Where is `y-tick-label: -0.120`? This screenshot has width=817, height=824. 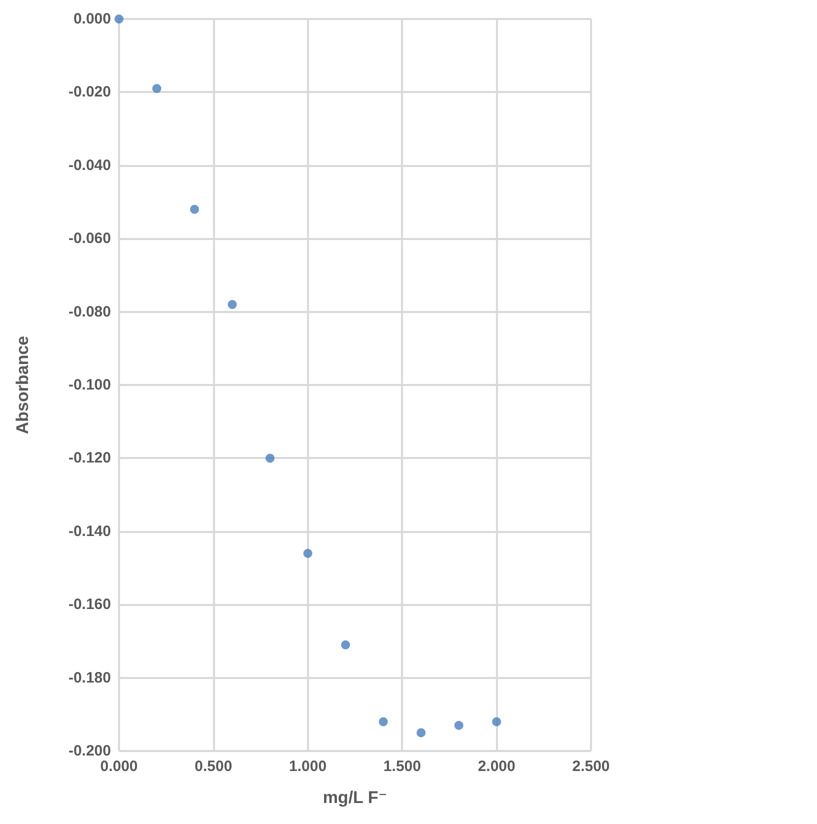 y-tick-label: -0.120 is located at coordinates (89, 458).